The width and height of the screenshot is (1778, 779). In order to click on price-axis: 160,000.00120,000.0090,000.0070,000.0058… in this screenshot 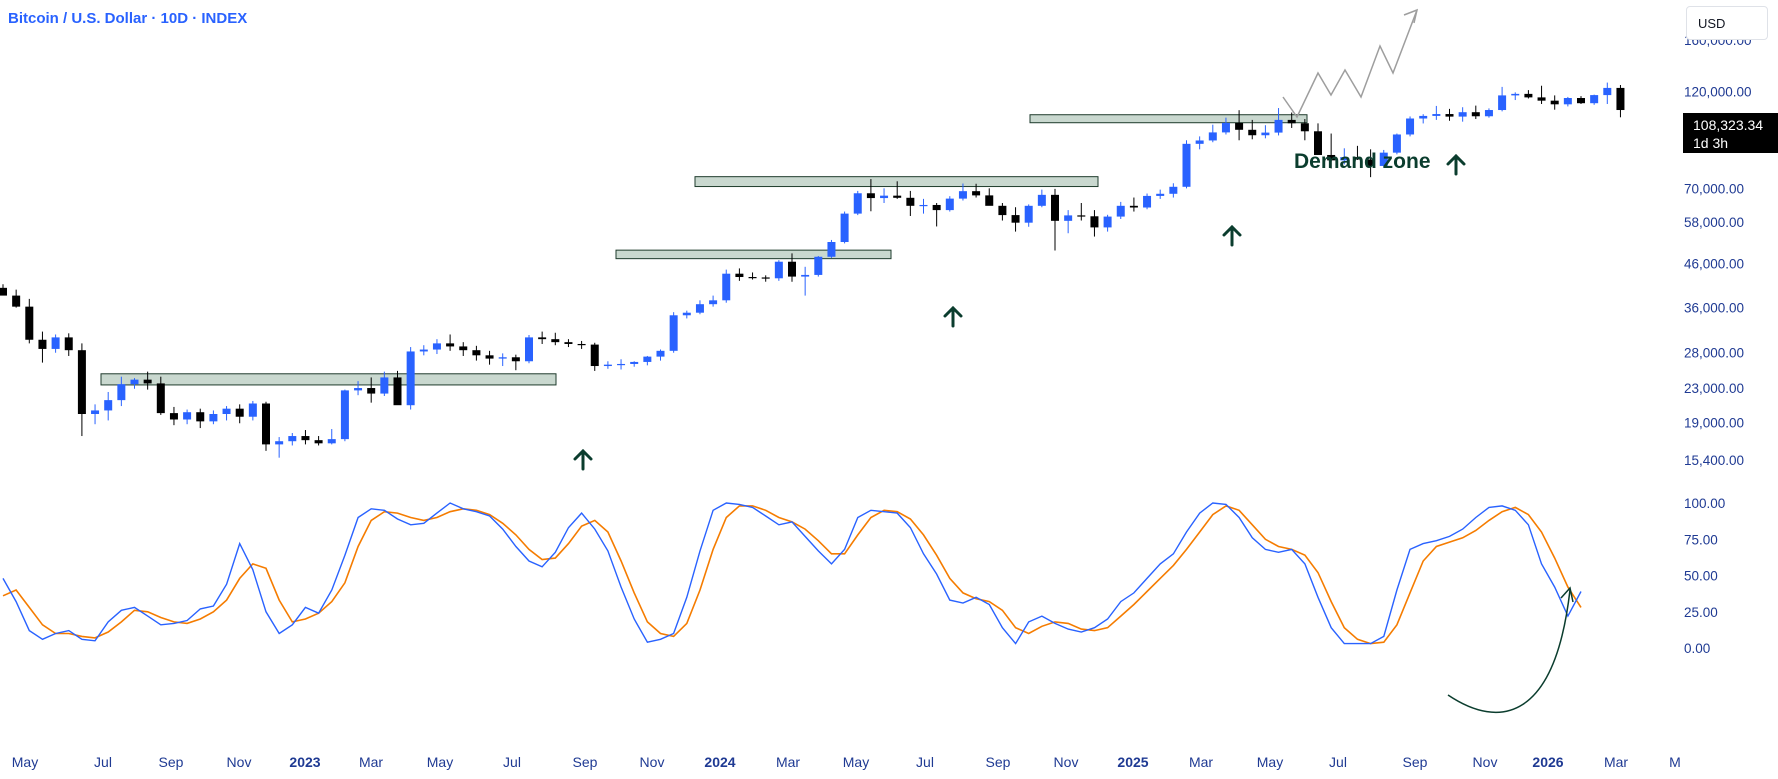, I will do `click(1718, 250)`.